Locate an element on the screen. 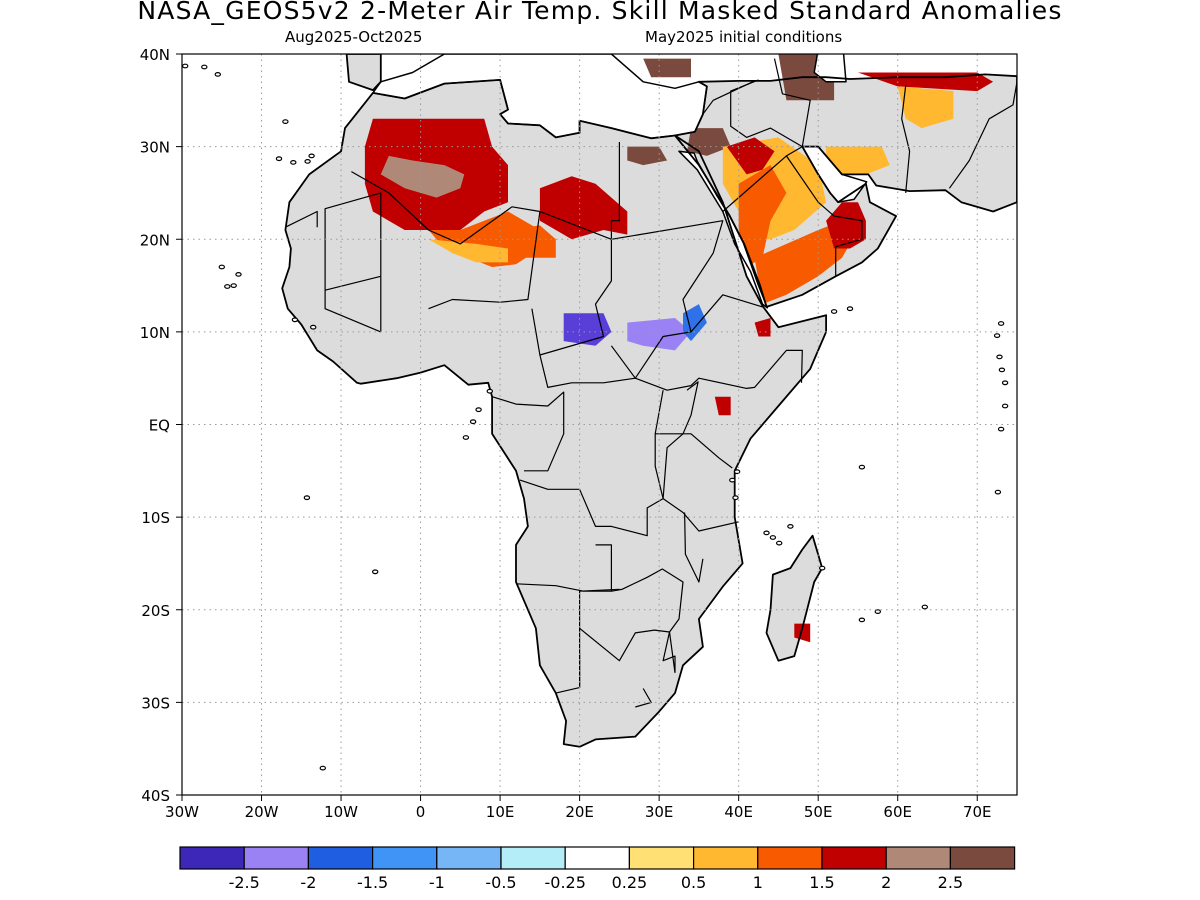 This screenshot has height=900, width=1200. colorbar-label: 1.5 is located at coordinates (821, 882).